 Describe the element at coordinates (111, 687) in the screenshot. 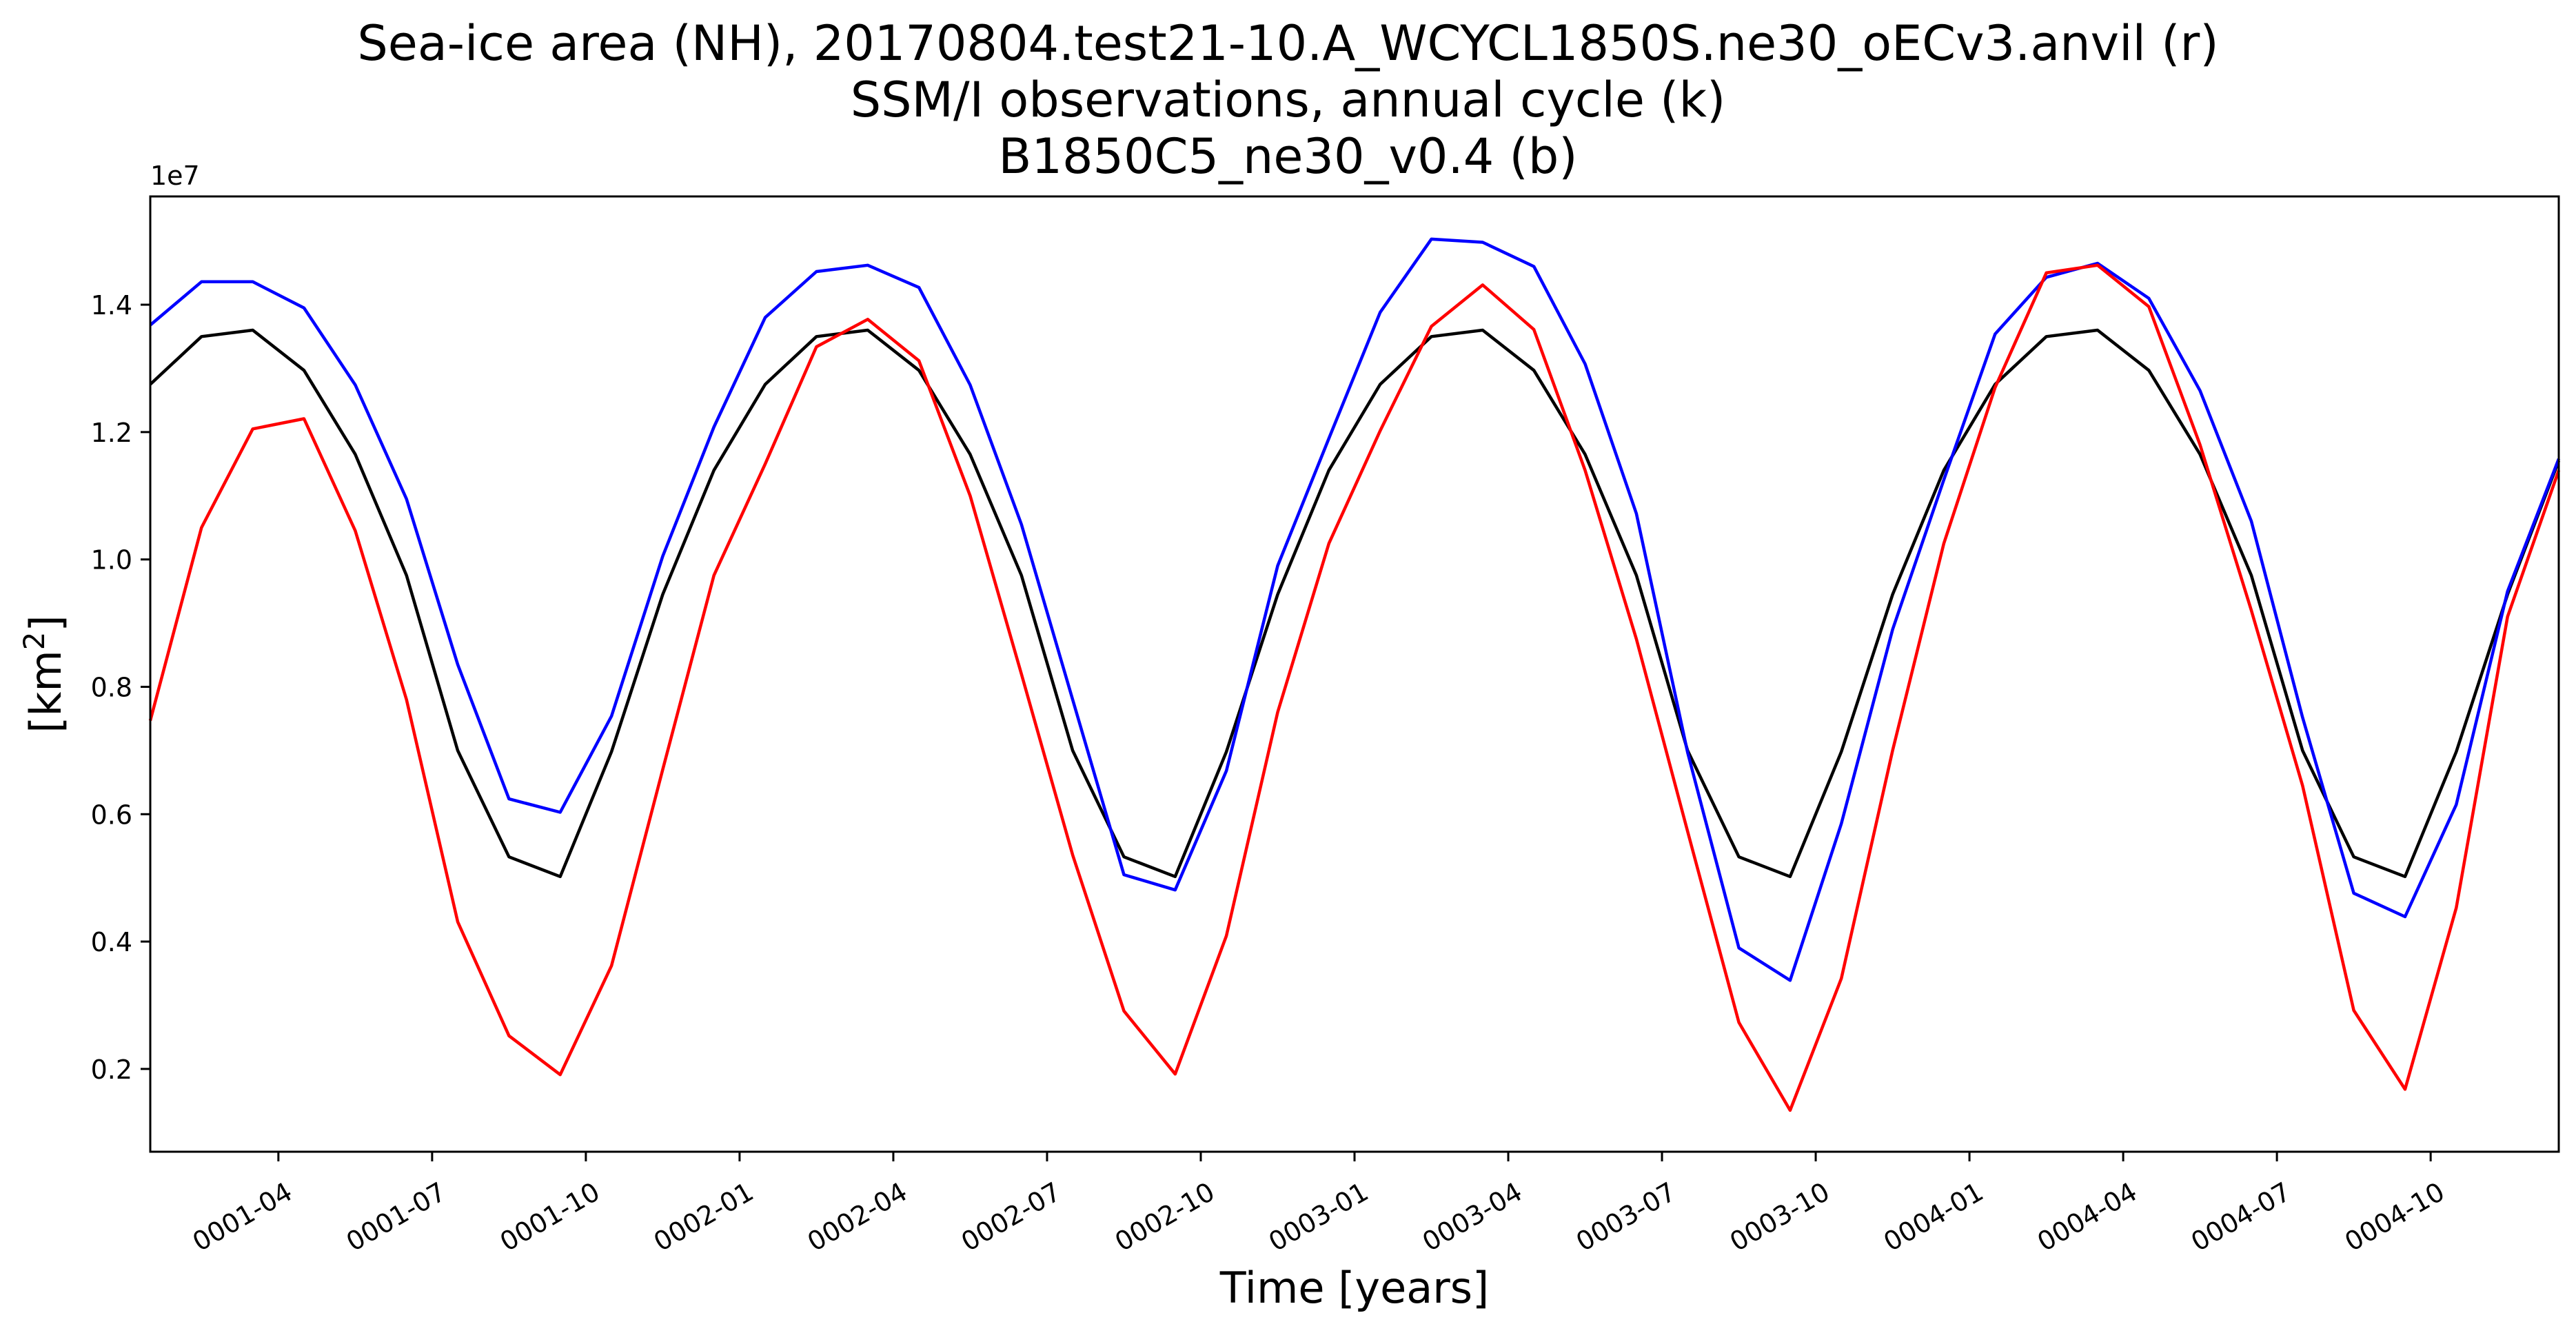

I see `y-tick-label: 0.8` at that location.